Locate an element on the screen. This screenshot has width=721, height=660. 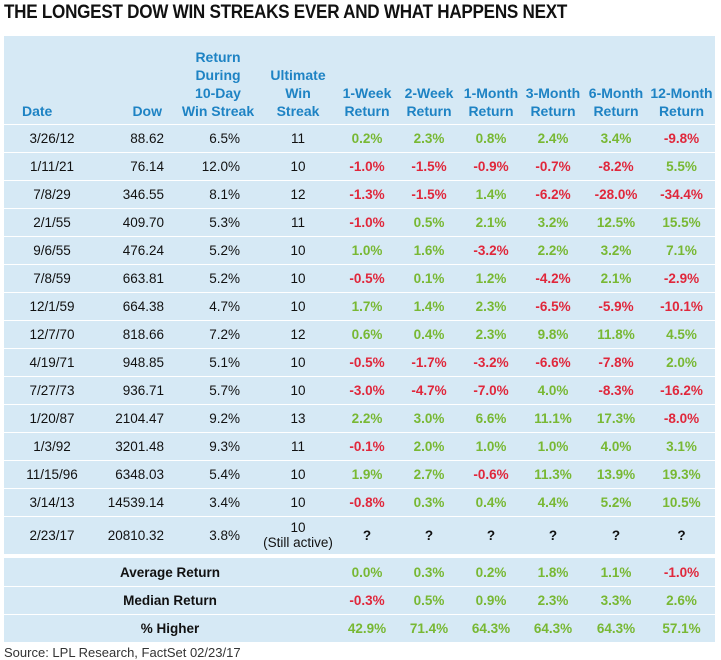
cell-2week-return: 2.7% is located at coordinates (429, 473).